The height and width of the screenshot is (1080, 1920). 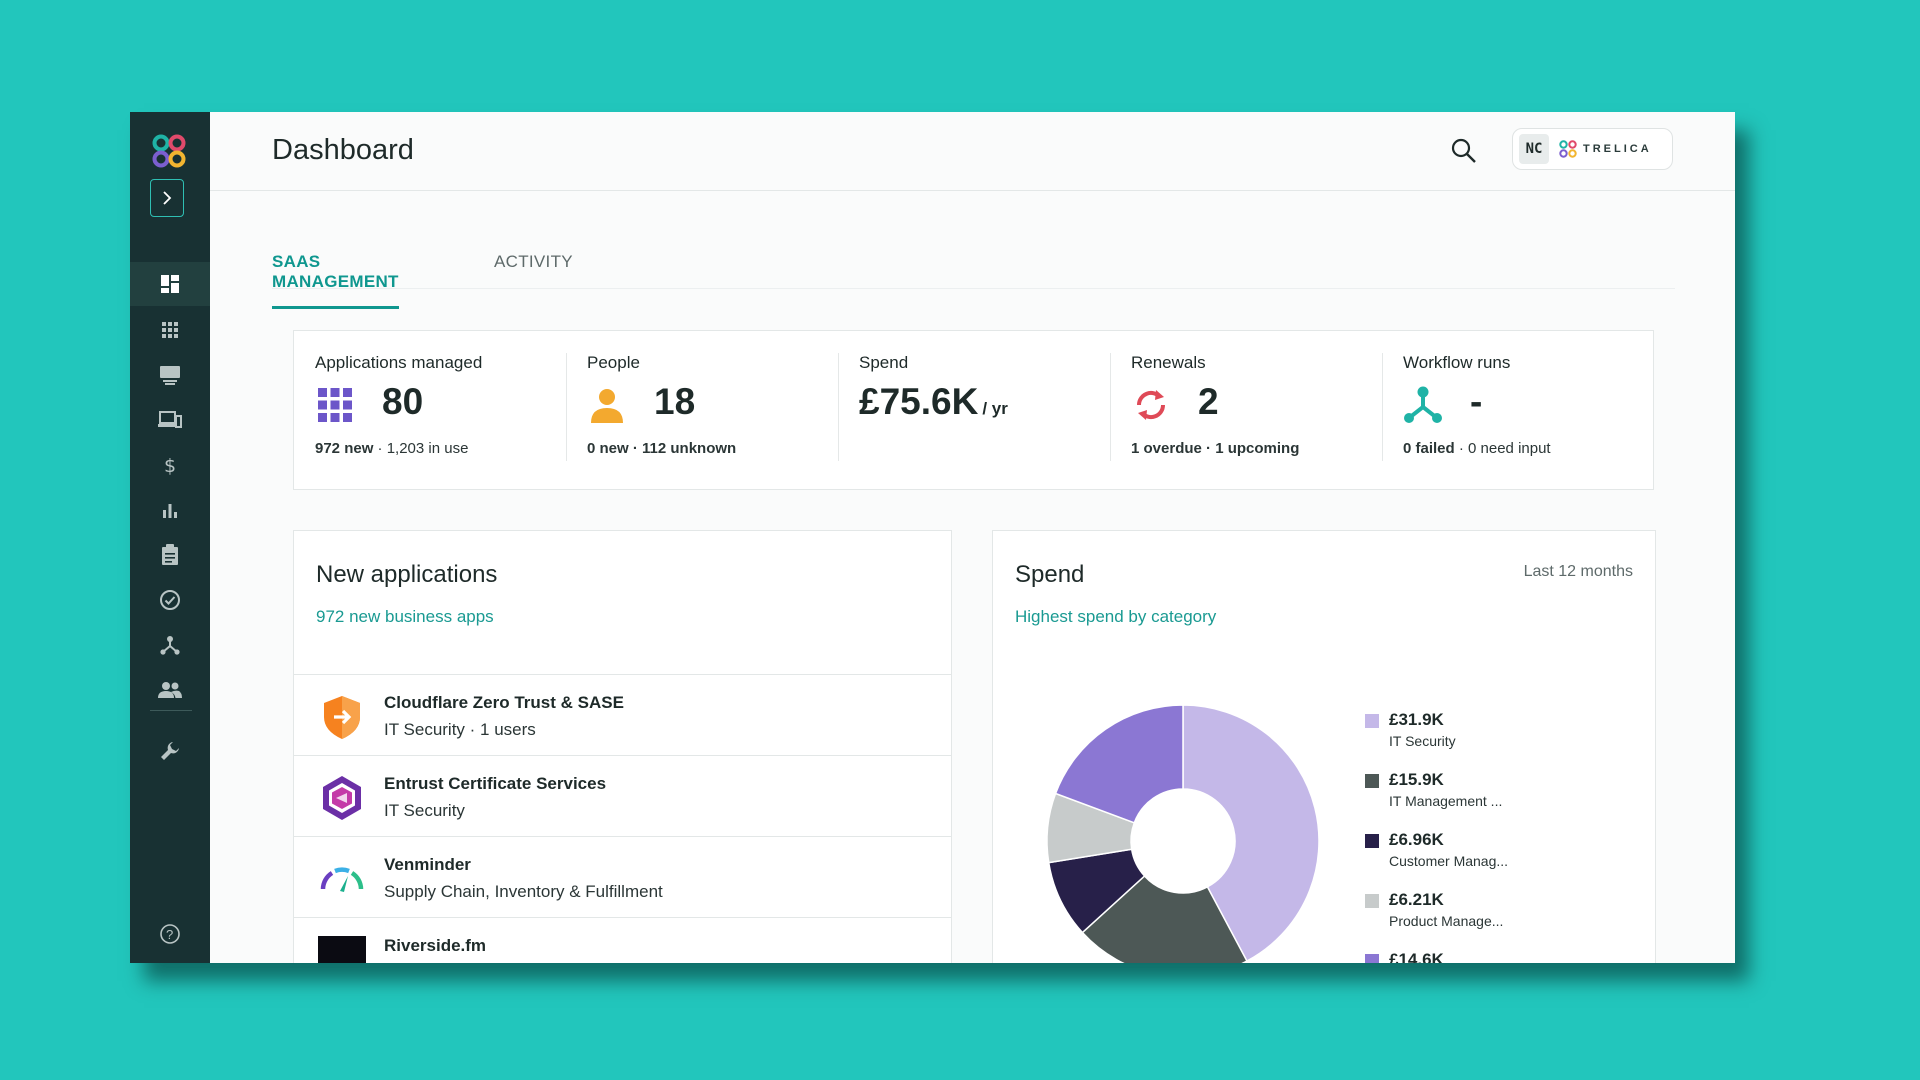 I want to click on legend-value: £14.6K, so click(x=1416, y=956).